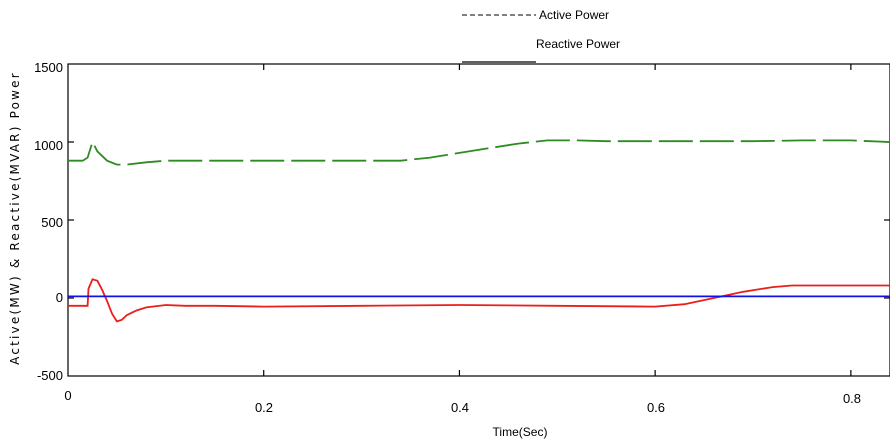 This screenshot has height=443, width=890. Describe the element at coordinates (67, 395) in the screenshot. I see `x-tick-0: 0` at that location.